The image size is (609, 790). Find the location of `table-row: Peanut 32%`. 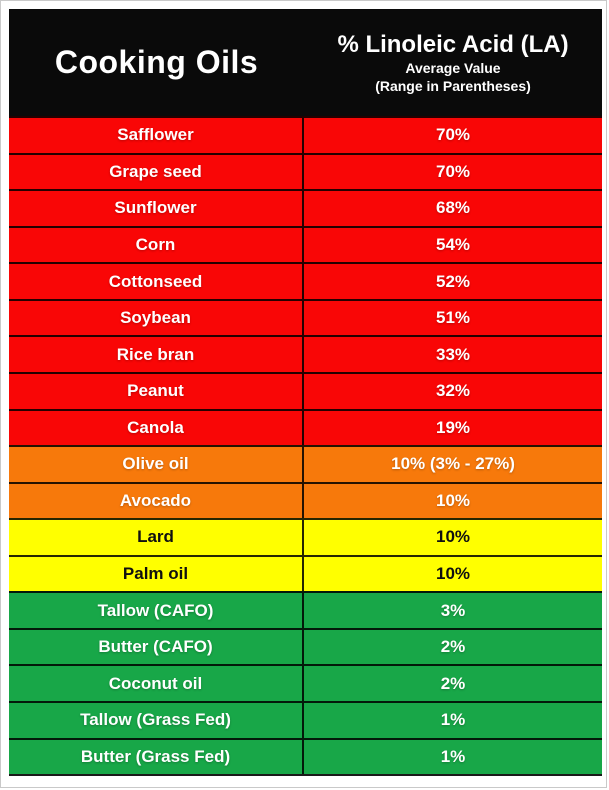

table-row: Peanut 32% is located at coordinates (305, 390).